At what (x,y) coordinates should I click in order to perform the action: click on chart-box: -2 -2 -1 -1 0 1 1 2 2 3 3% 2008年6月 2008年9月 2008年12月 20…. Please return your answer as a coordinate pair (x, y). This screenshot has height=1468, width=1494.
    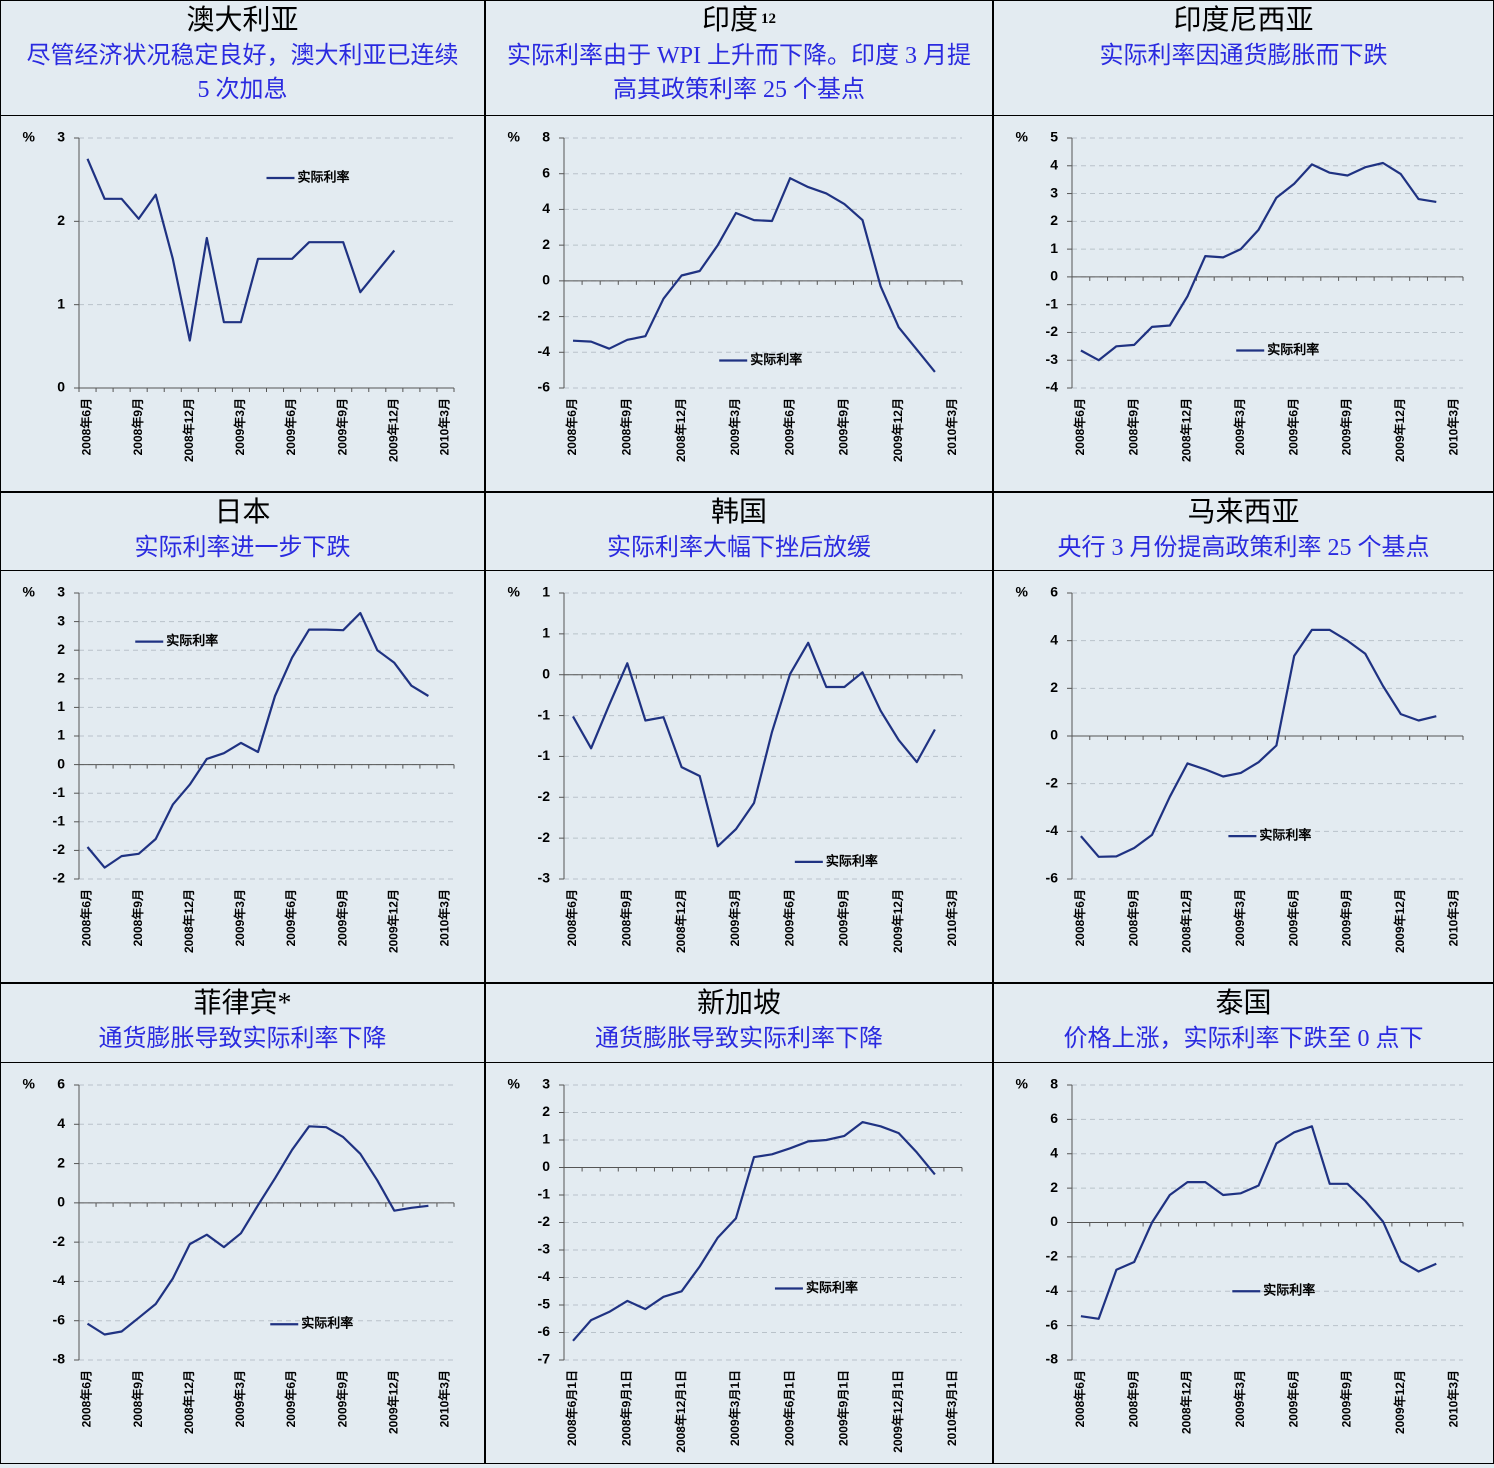
    Looking at the image, I should click on (242, 776).